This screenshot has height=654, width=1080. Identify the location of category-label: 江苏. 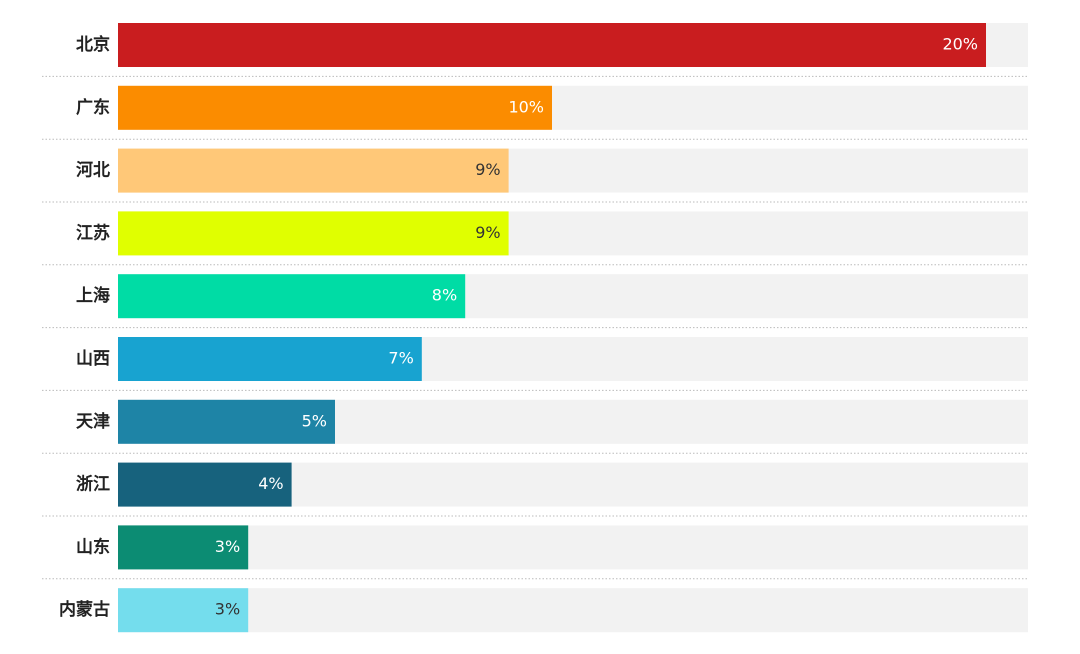
(93, 232).